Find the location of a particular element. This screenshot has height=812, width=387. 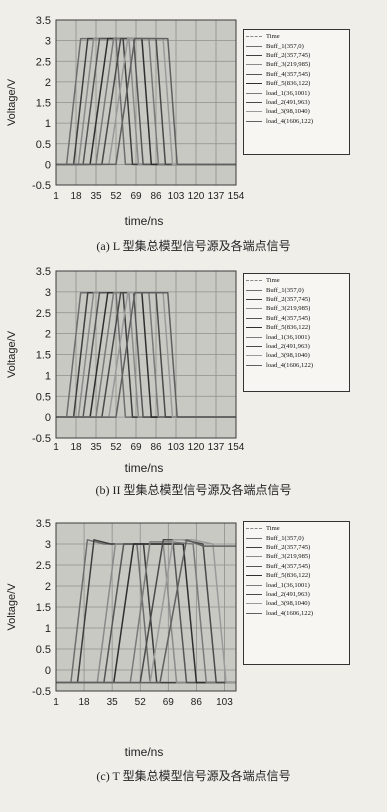

x-tick-label: 69 is located at coordinates (136, 447).